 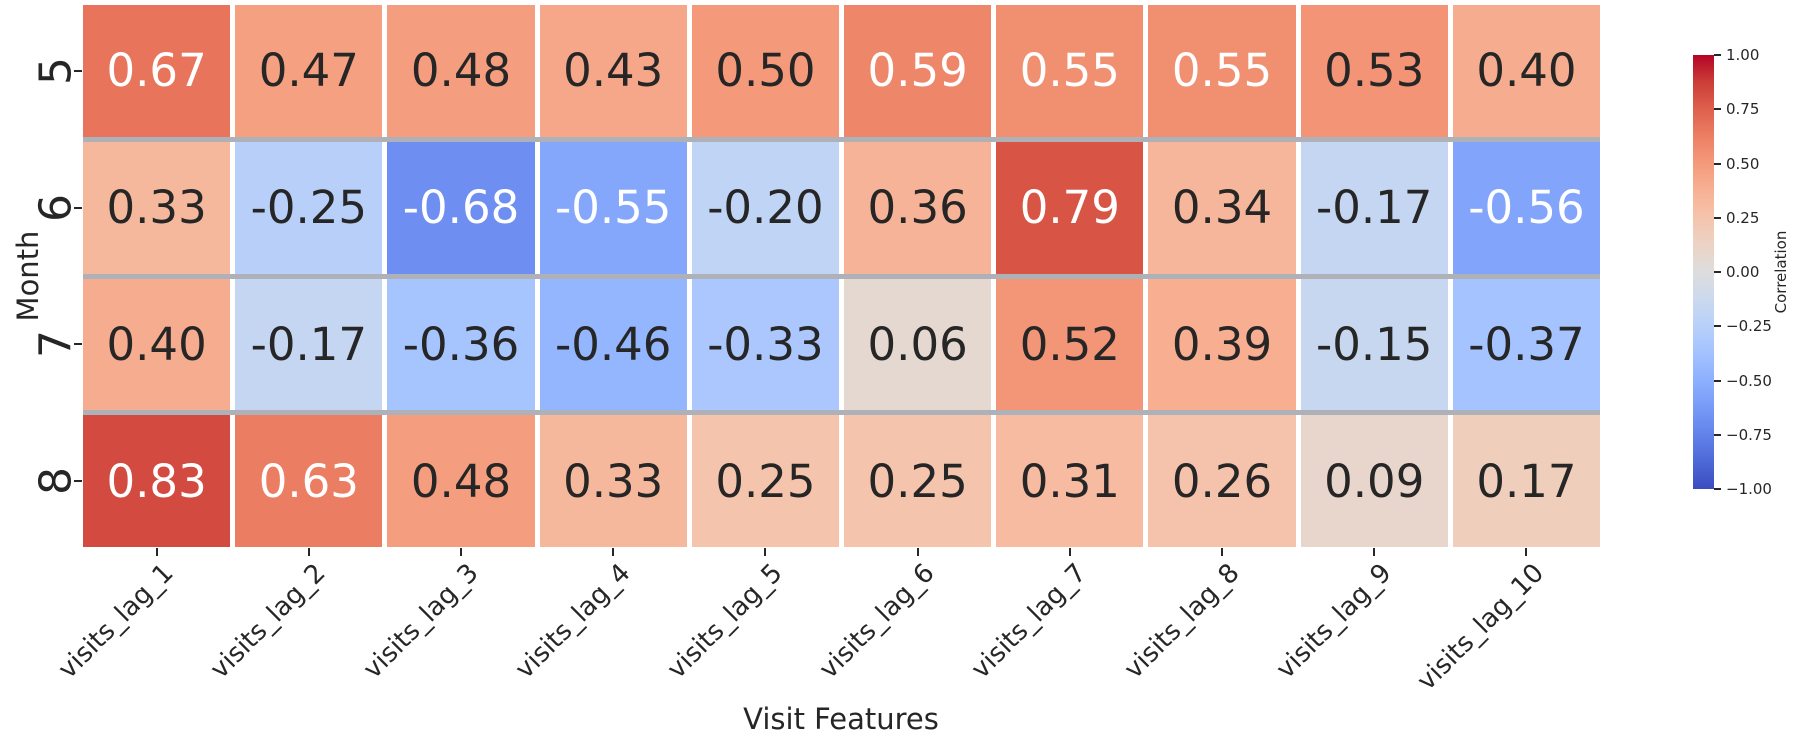 I want to click on colorbar-tick-label: −0.50, so click(x=1749, y=380).